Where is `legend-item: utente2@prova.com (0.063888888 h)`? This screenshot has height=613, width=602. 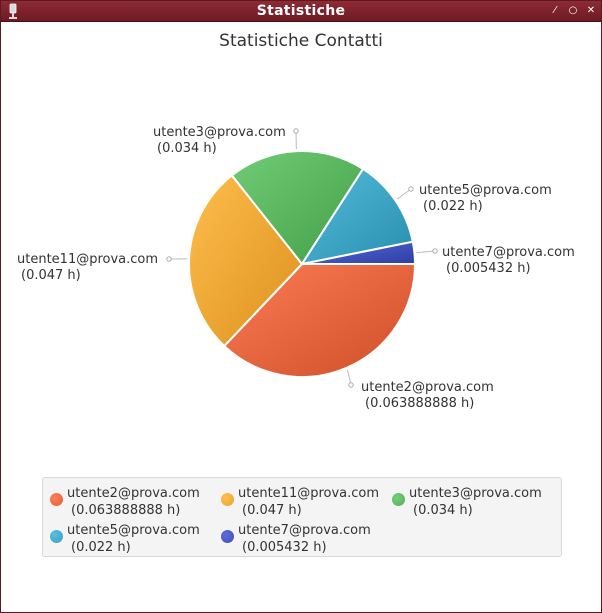 legend-item: utente2@prova.com (0.063888888 h) is located at coordinates (132, 503).